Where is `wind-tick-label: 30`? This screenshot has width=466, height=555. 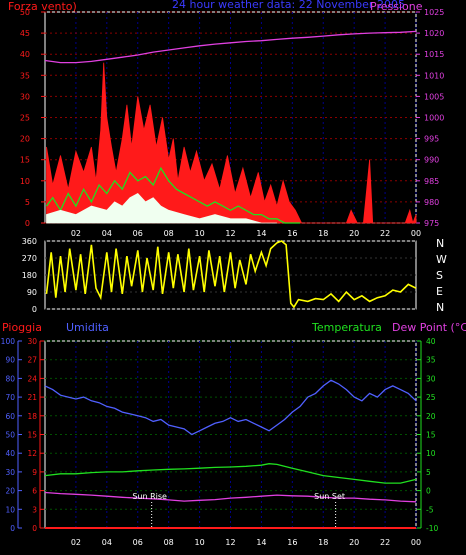 wind-tick-label: 30 is located at coordinates (25, 96).